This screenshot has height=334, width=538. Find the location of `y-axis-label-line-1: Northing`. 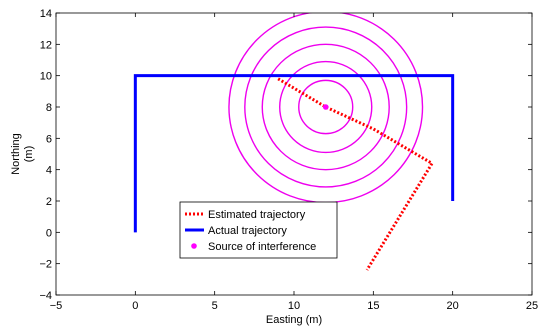

y-axis-label-line-1: Northing is located at coordinates (16, 154).